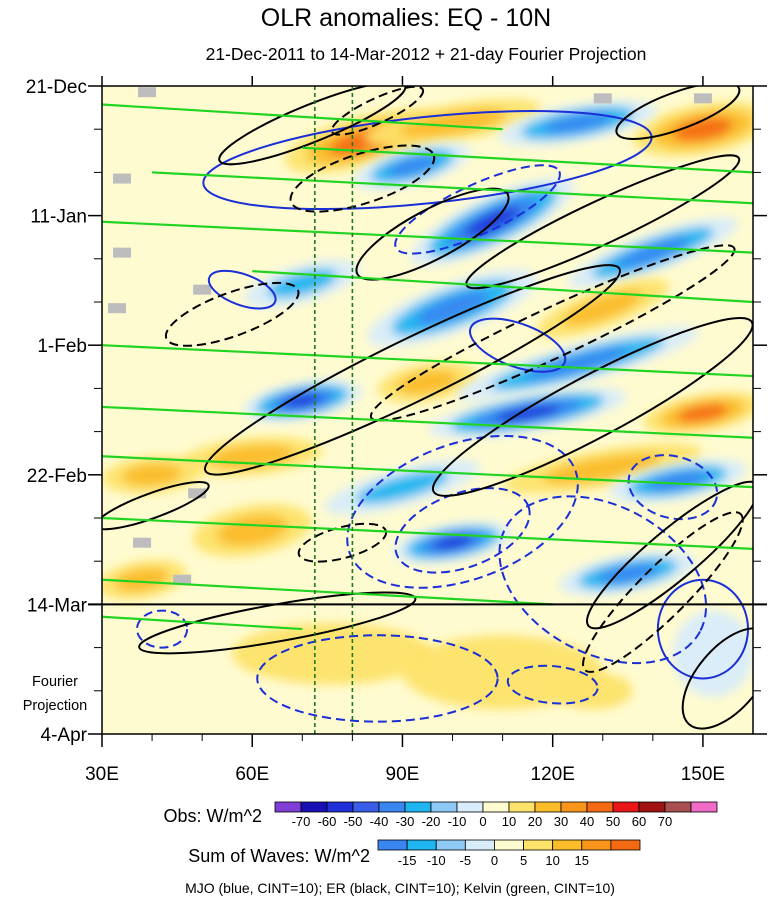  I want to click on colorbar-tick-label: -40, so click(379, 821).